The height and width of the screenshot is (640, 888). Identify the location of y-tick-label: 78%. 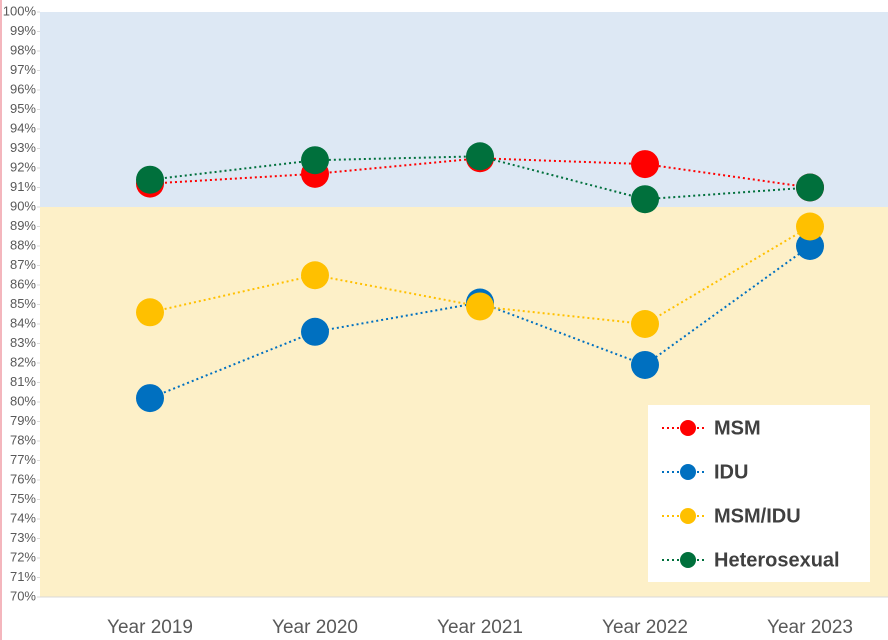
(23, 439).